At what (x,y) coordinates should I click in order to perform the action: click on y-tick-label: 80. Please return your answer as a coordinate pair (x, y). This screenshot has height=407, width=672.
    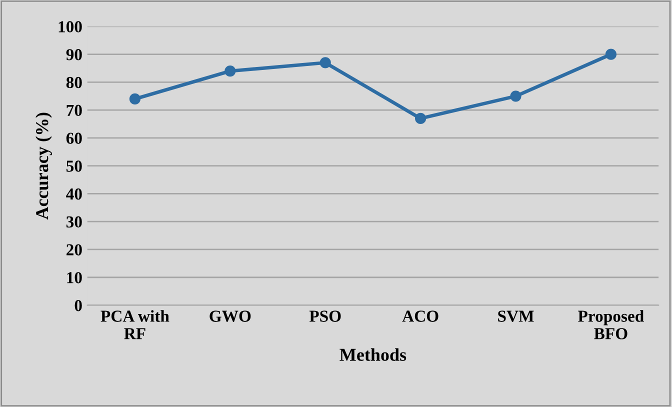
    Looking at the image, I should click on (74, 82).